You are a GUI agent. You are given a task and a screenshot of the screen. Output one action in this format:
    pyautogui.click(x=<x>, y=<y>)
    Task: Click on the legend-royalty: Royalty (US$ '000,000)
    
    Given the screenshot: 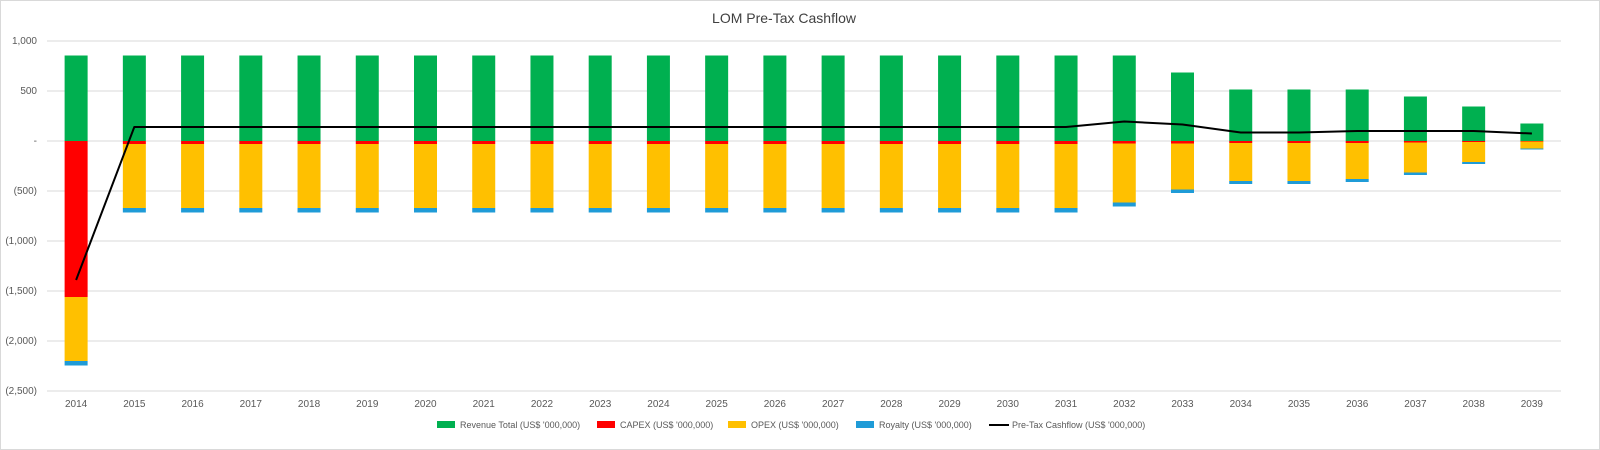 What is the action you would take?
    pyautogui.click(x=925, y=425)
    